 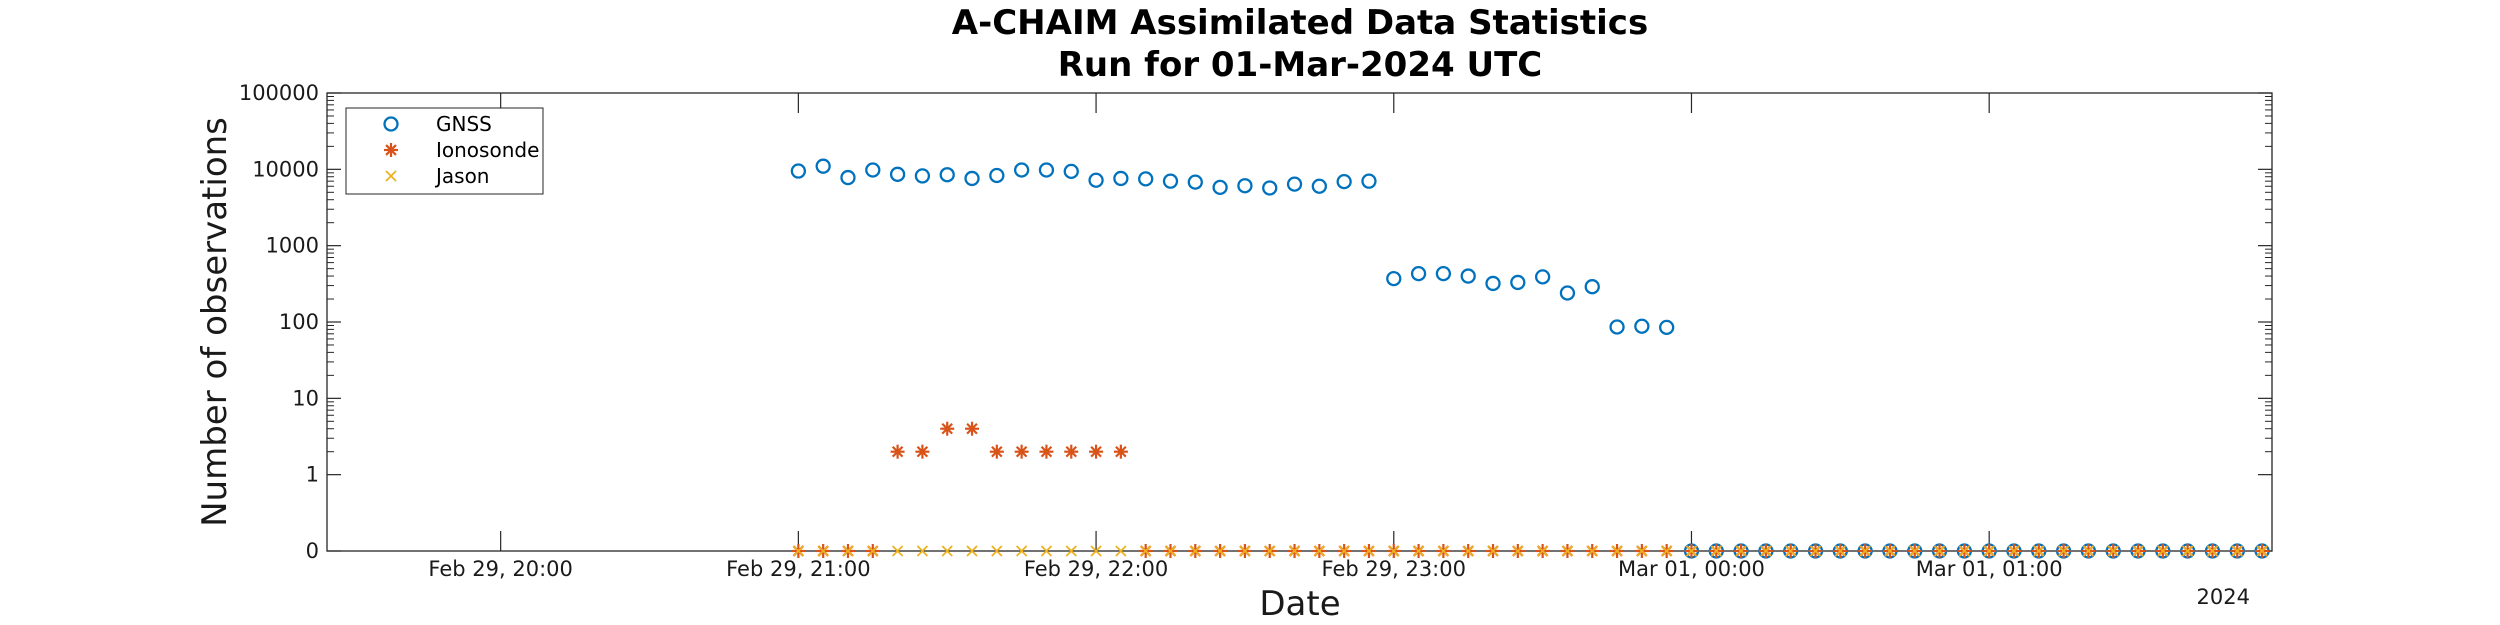 What do you see at coordinates (462, 176) in the screenshot?
I see `legend-label-jason: Jason` at bounding box center [462, 176].